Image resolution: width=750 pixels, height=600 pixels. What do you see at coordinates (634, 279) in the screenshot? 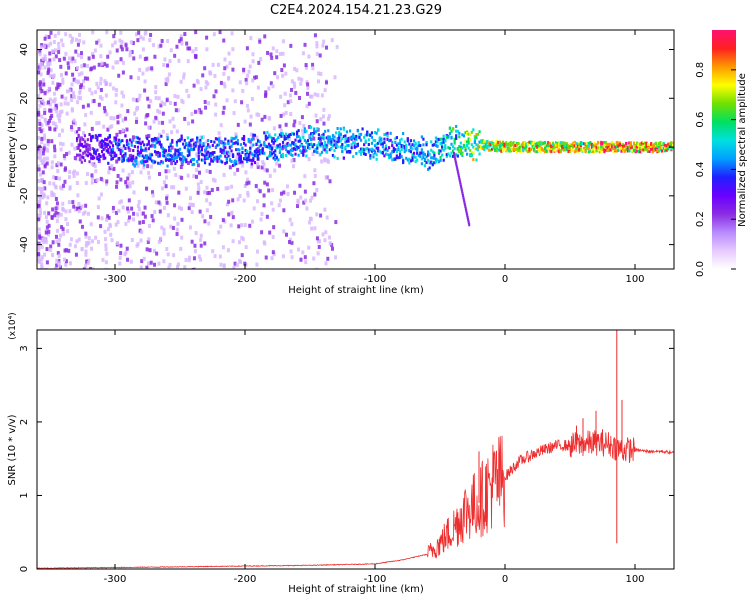
I see `x-tick-label: 100` at bounding box center [634, 279].